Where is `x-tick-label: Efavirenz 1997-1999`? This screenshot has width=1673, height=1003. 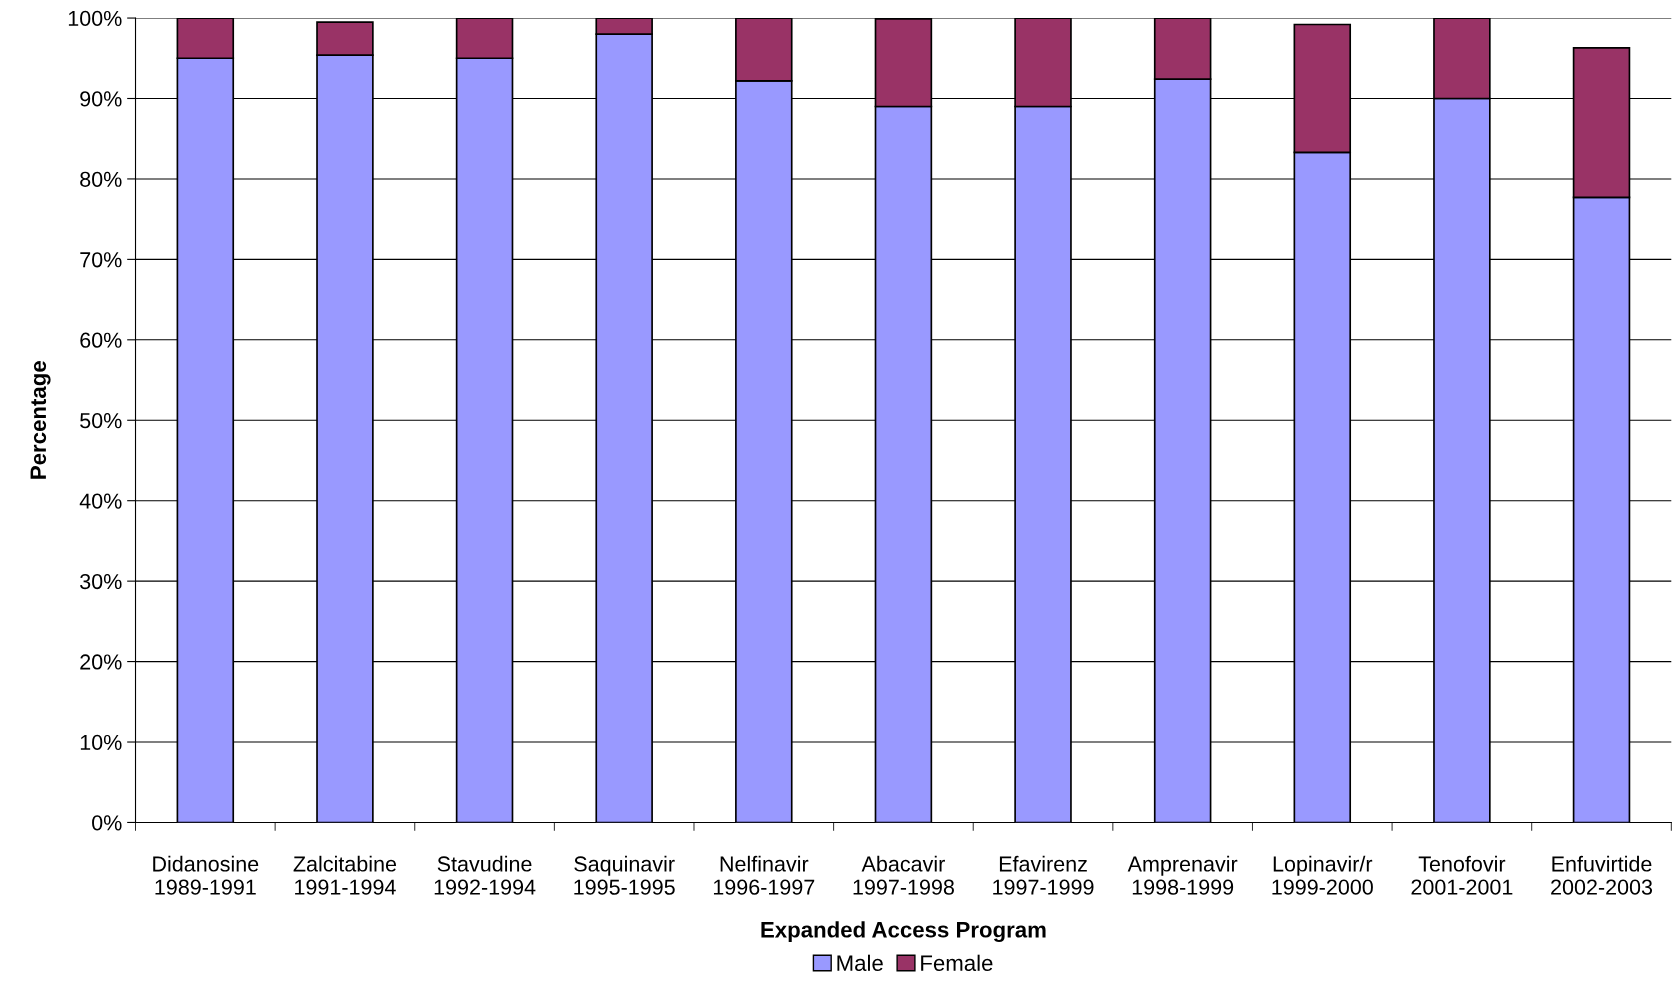 x-tick-label: Efavirenz 1997-1999 is located at coordinates (1043, 875).